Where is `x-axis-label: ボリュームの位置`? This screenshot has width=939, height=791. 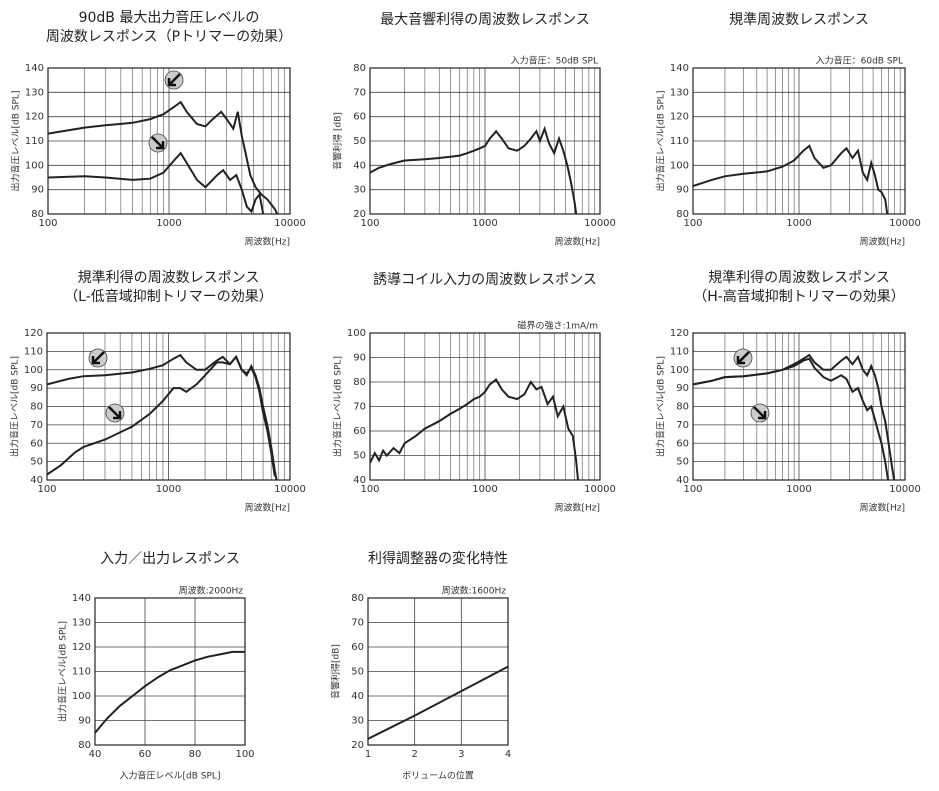
x-axis-label: ボリュームの位置 is located at coordinates (438, 776).